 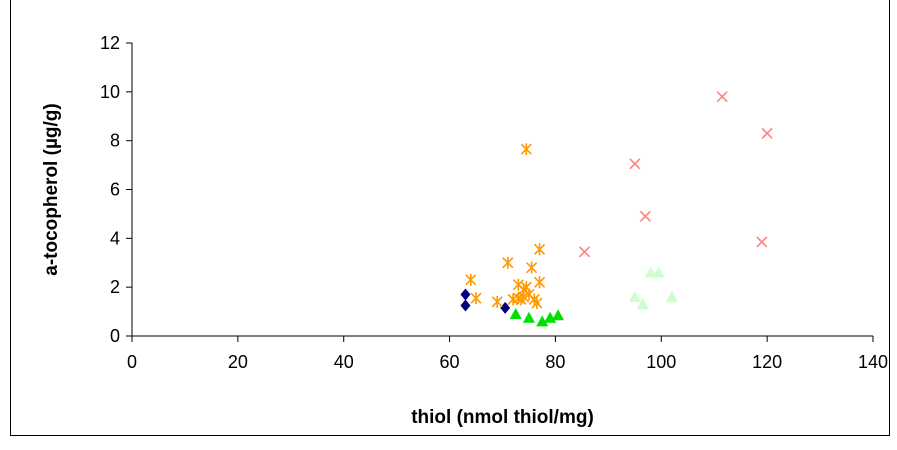 I want to click on x-tick-label: 140, so click(x=873, y=362).